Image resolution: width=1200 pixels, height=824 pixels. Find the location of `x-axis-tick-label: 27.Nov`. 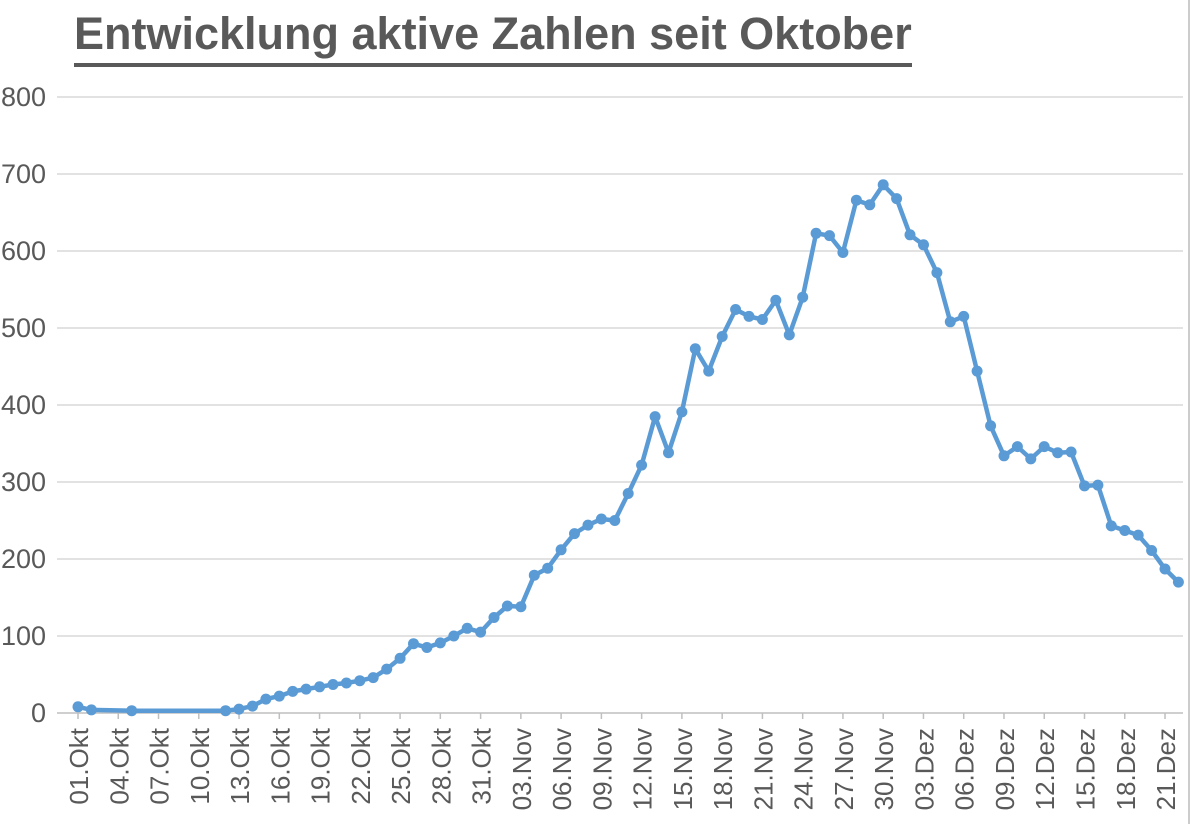

x-axis-tick-label: 27.Nov is located at coordinates (844, 769).